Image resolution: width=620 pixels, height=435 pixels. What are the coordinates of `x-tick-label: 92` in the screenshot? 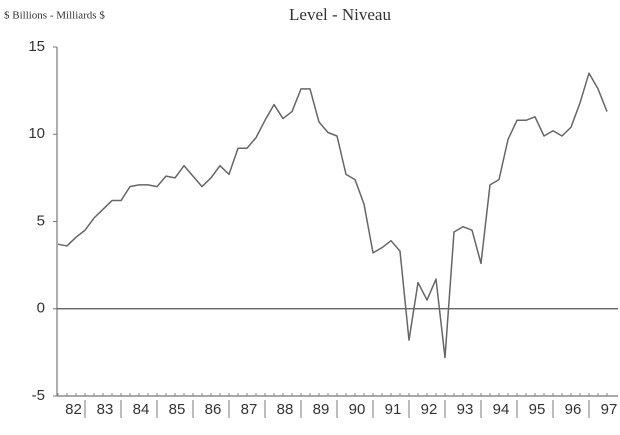 It's located at (429, 409).